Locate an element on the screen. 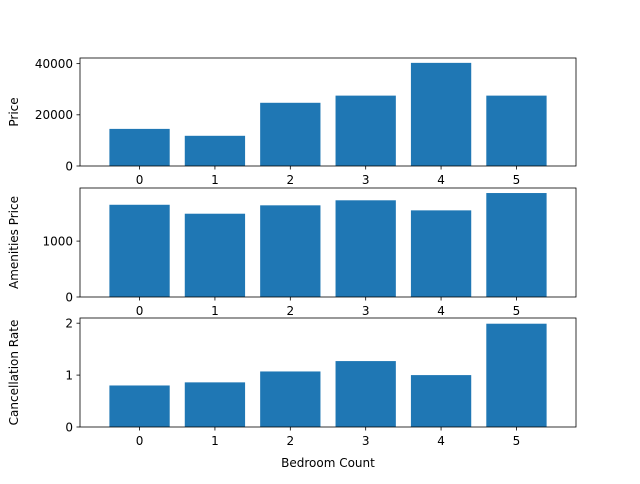  x-tick-label-panel1-1: 1 is located at coordinates (215, 180).